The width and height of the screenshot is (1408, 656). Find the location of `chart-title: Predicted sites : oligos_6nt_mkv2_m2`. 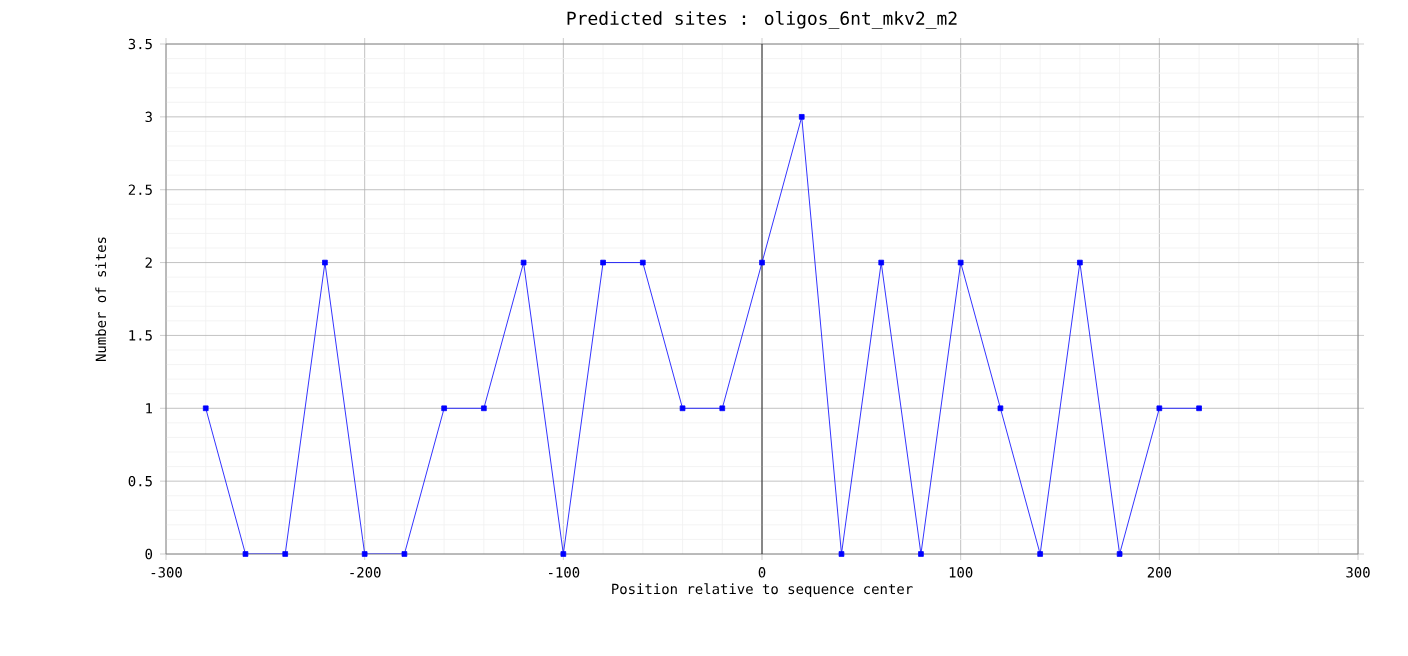

chart-title: Predicted sites : oligos_6nt_mkv2_m2 is located at coordinates (762, 20).